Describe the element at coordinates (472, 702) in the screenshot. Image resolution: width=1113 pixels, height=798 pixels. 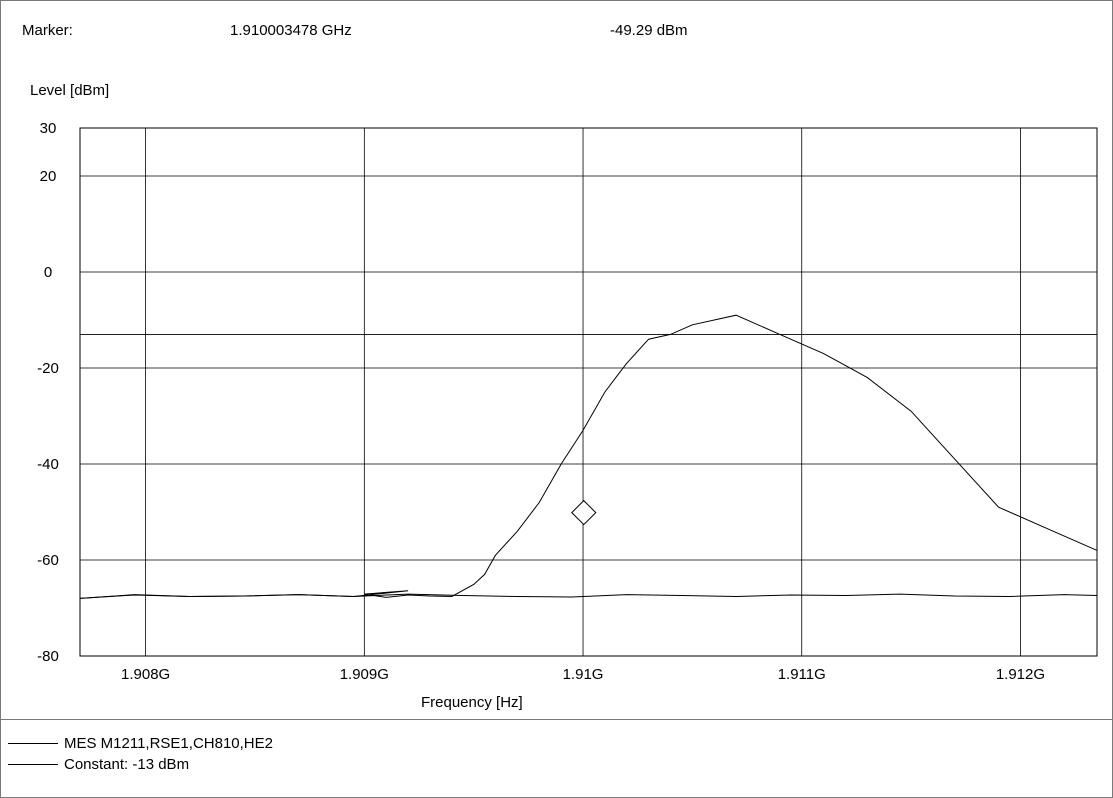
I see `x-axis-label: Frequency [Hz]` at that location.